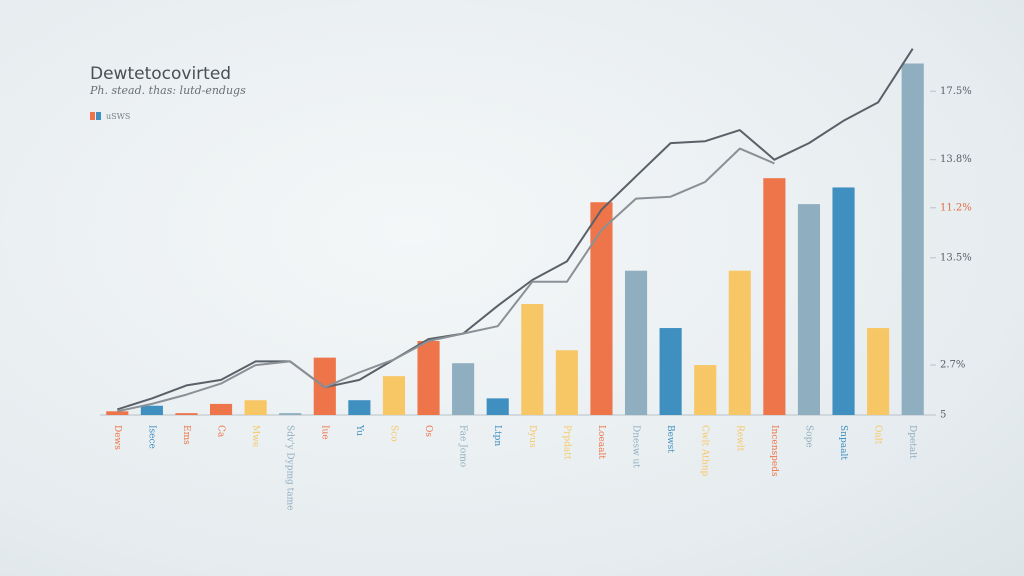 Image resolution: width=1024 pixels, height=576 pixels. Describe the element at coordinates (878, 435) in the screenshot. I see `x-tick-label: Oalt` at that location.